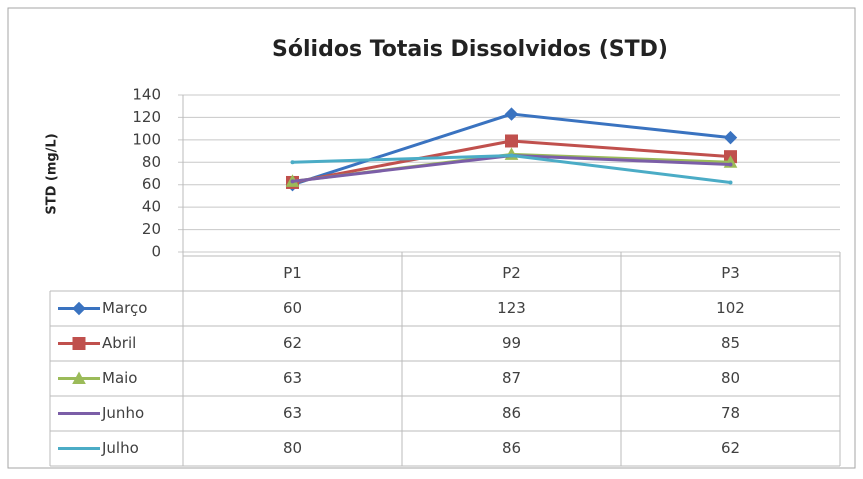 The image size is (863, 479). I want to click on legend-label: Março, so click(124, 308).